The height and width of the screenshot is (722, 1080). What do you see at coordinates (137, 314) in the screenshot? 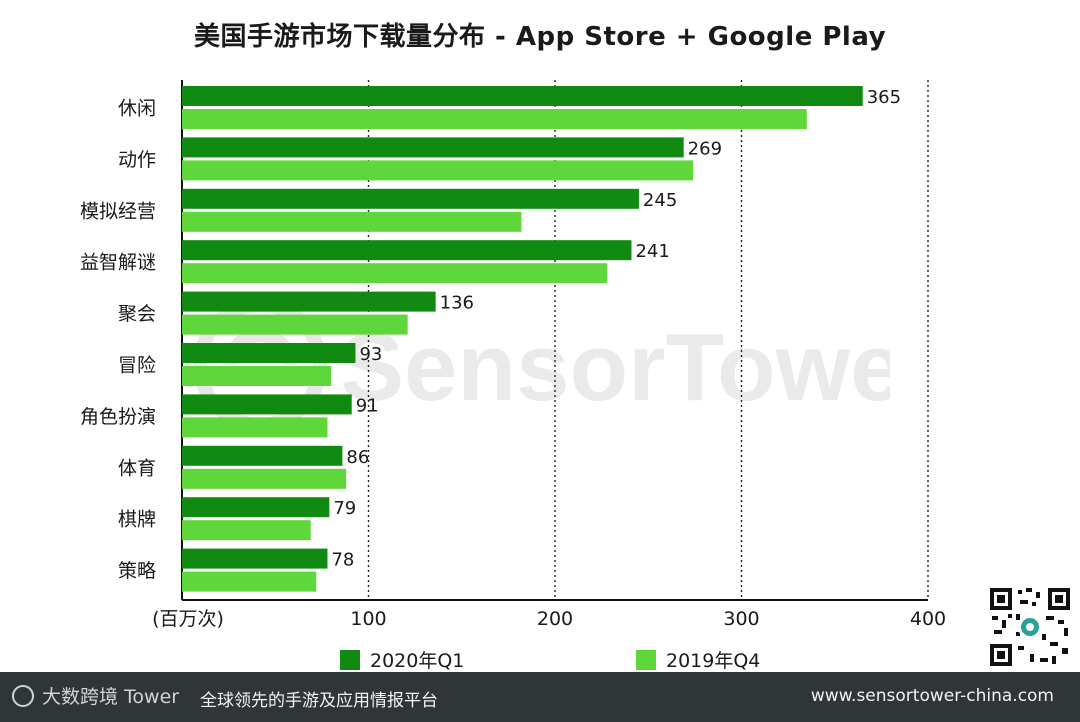
I see `category-label: 聚会` at bounding box center [137, 314].